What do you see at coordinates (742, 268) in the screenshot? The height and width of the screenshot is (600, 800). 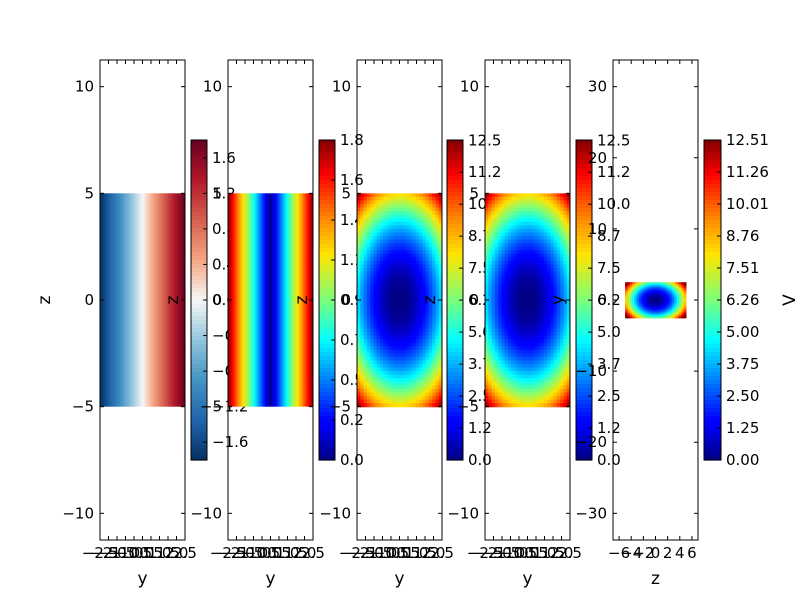 I see `colorbar-tick-label: 7.51` at bounding box center [742, 268].